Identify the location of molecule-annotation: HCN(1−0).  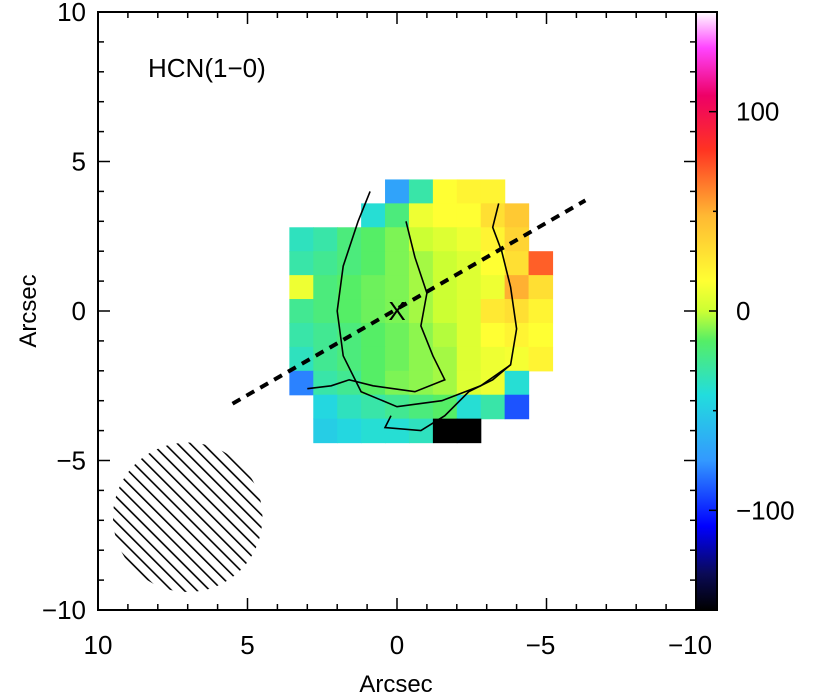
(207, 68).